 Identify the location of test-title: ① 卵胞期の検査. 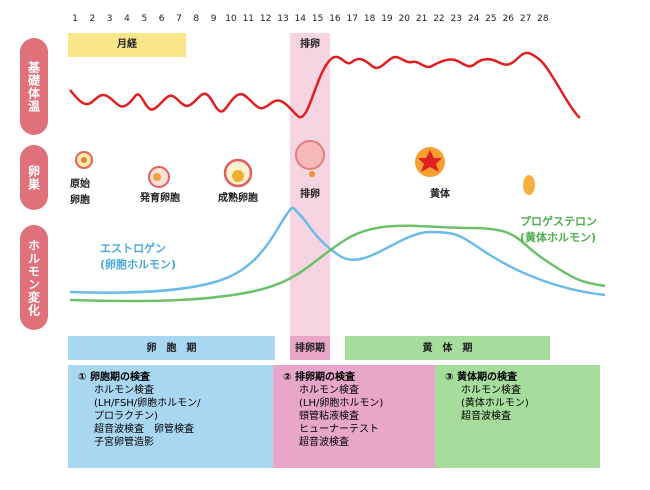
(114, 377).